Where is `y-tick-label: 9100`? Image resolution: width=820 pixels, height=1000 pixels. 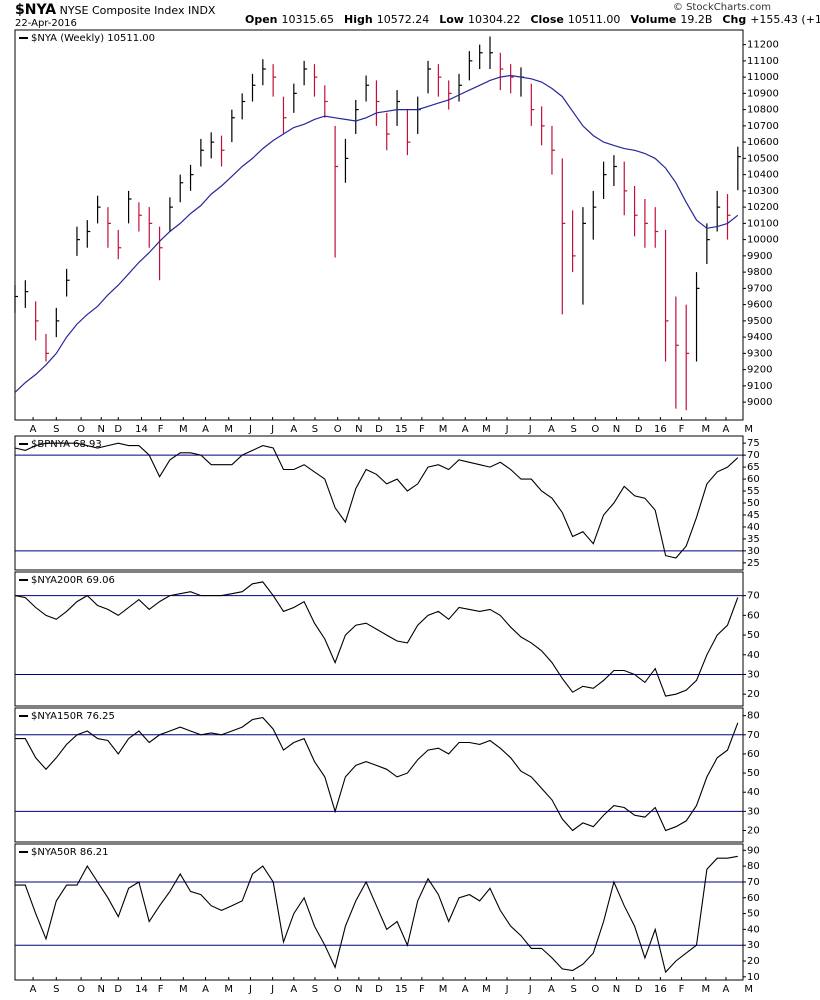
y-tick-label: 9100 is located at coordinates (759, 386).